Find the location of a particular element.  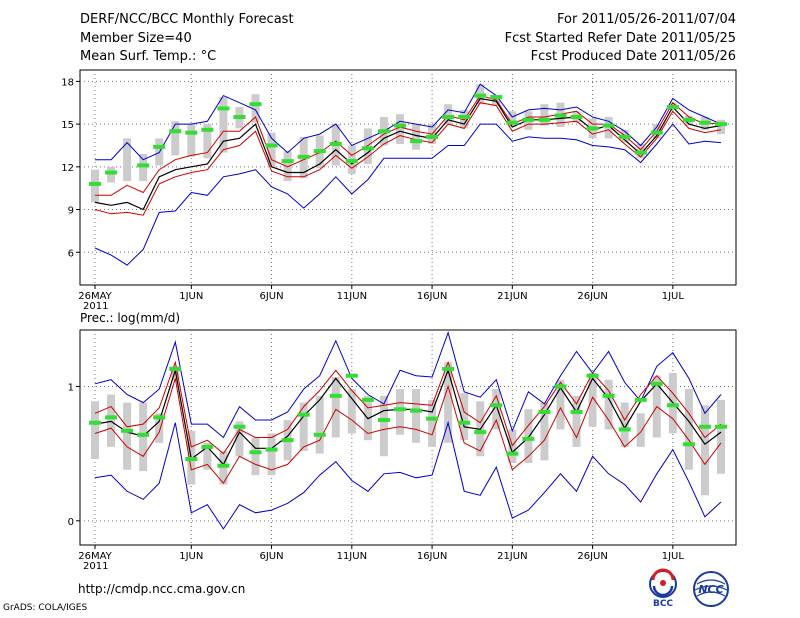

source-url: http://cmdp.ncc.cma.gov.cn is located at coordinates (162, 589).